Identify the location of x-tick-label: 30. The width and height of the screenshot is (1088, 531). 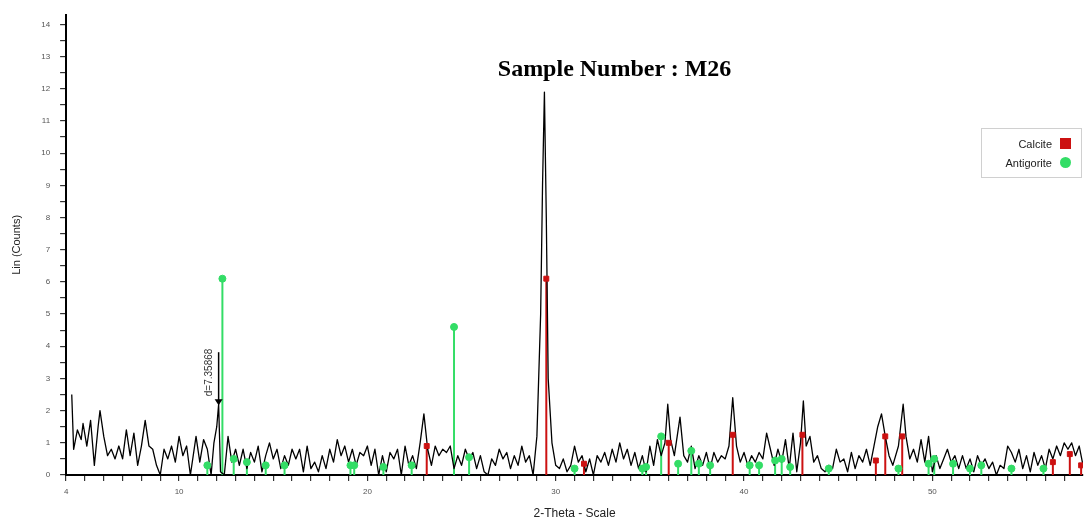
(556, 491).